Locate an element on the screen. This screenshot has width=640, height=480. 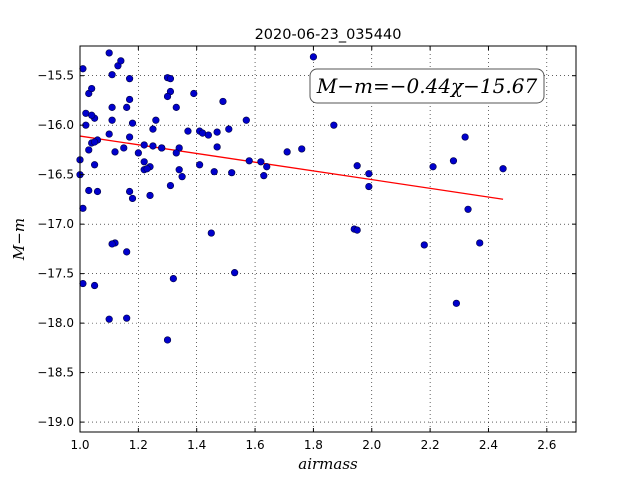
x-tick-label: 2.6 is located at coordinates (546, 445).